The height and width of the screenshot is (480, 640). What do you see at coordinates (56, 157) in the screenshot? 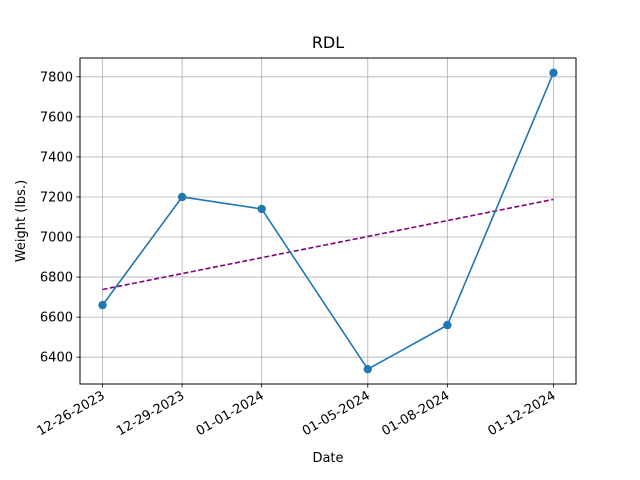
I see `y-tick-label: 7400` at bounding box center [56, 157].